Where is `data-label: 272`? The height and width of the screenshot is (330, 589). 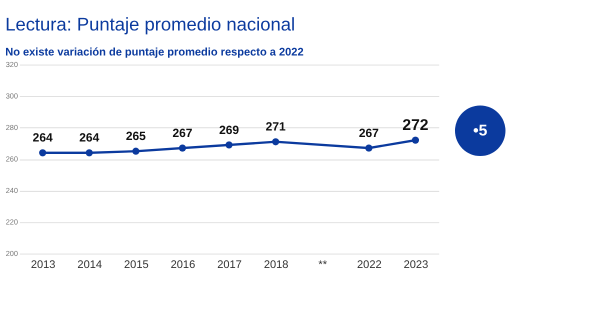
data-label: 272 is located at coordinates (415, 125).